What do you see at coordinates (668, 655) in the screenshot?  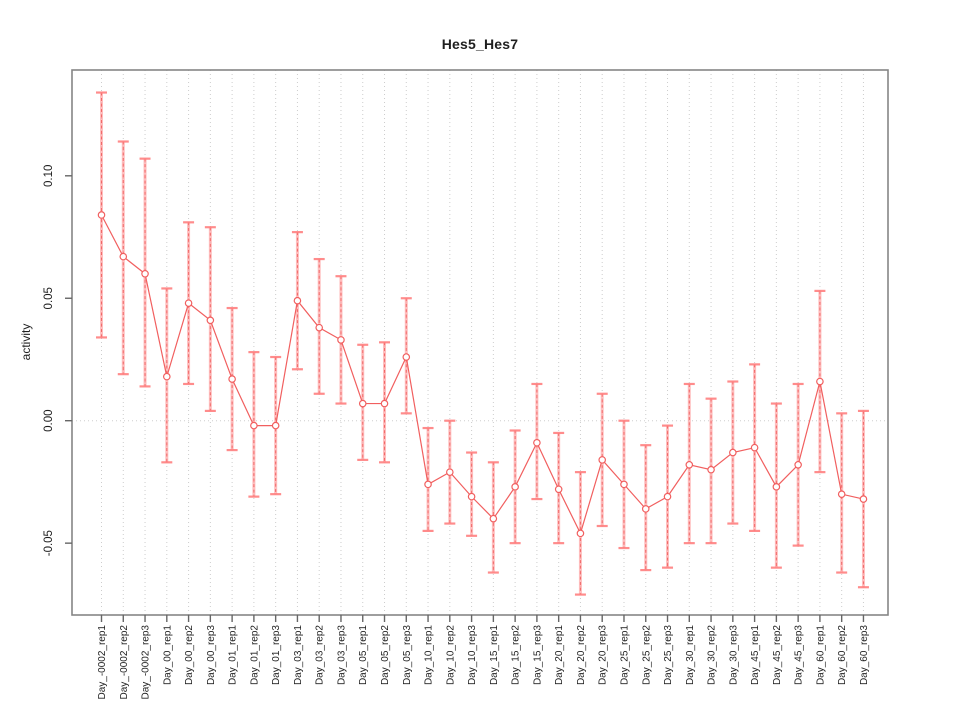 I see `x-tick-label: Day_25_rep3` at bounding box center [668, 655].